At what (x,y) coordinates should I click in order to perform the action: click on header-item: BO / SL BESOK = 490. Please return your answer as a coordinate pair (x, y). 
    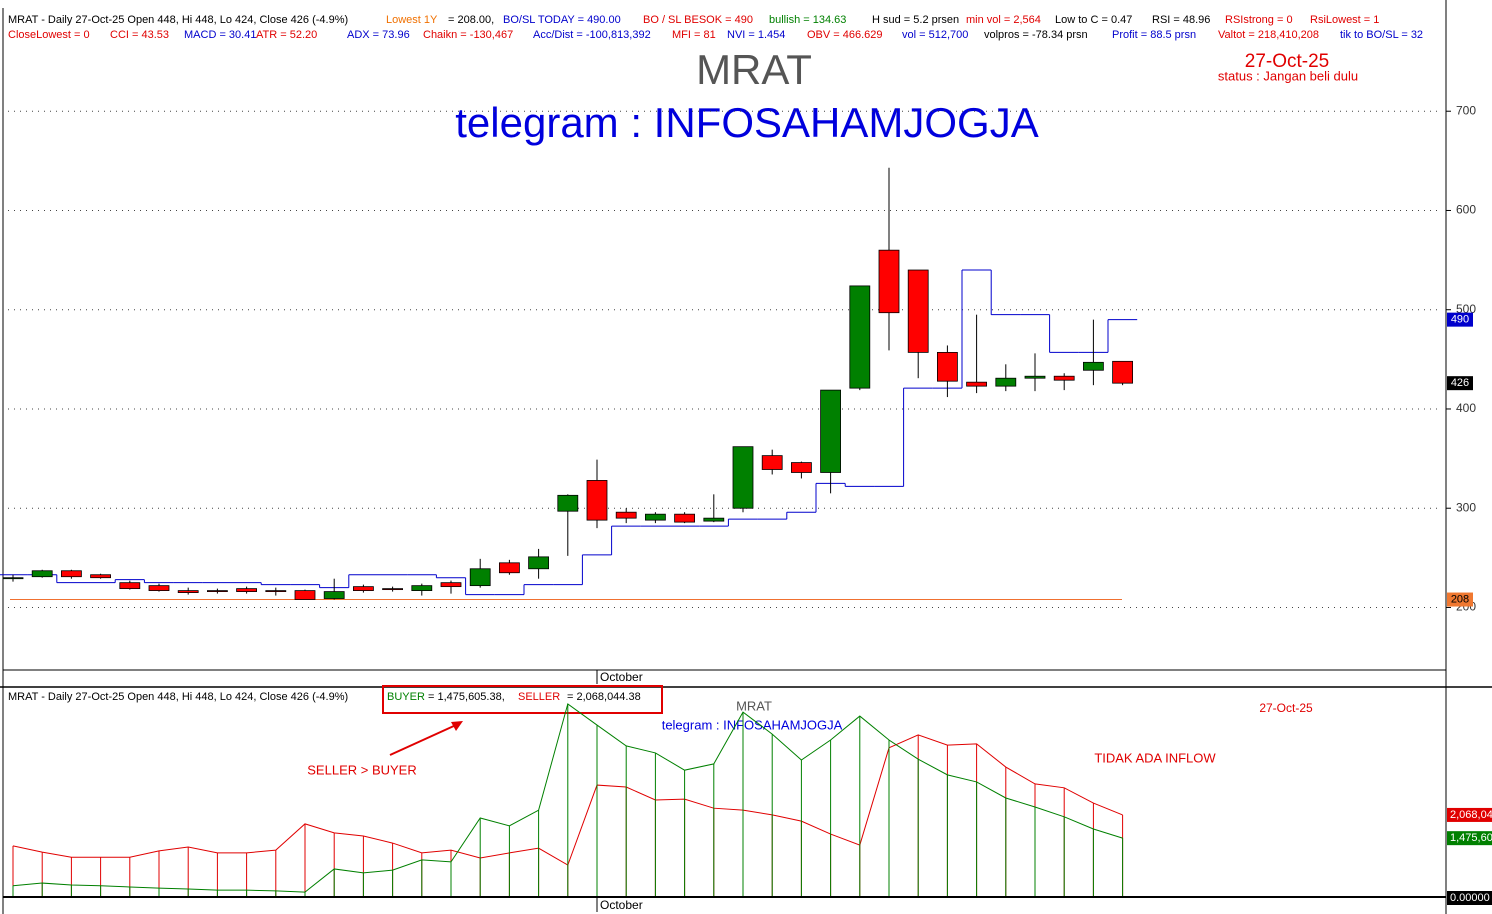
    Looking at the image, I should click on (698, 20).